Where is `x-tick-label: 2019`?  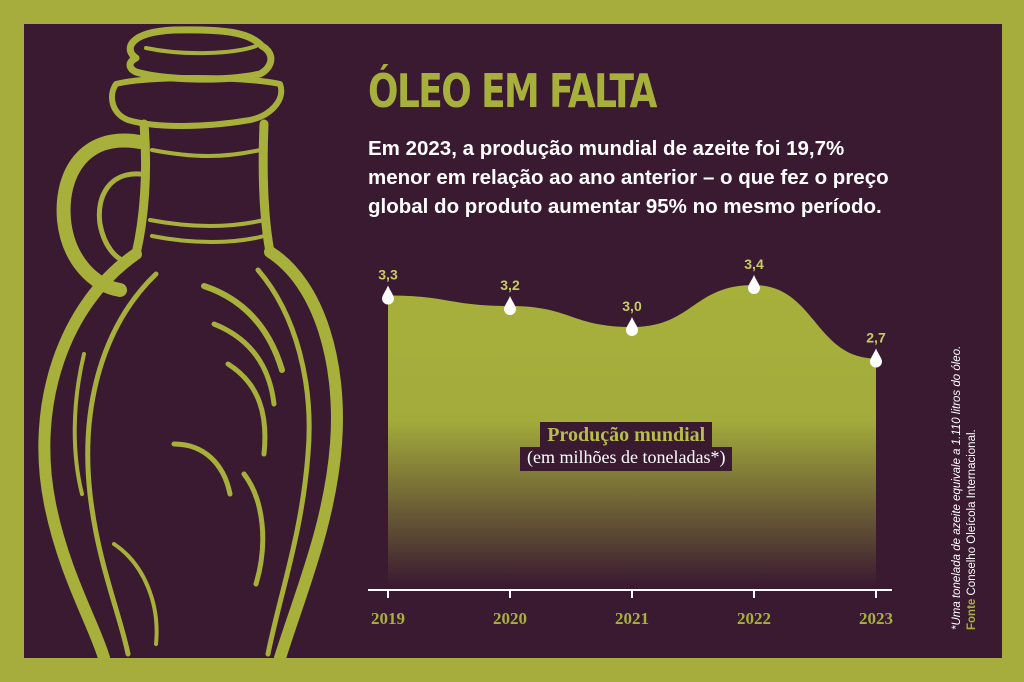 x-tick-label: 2019 is located at coordinates (388, 618).